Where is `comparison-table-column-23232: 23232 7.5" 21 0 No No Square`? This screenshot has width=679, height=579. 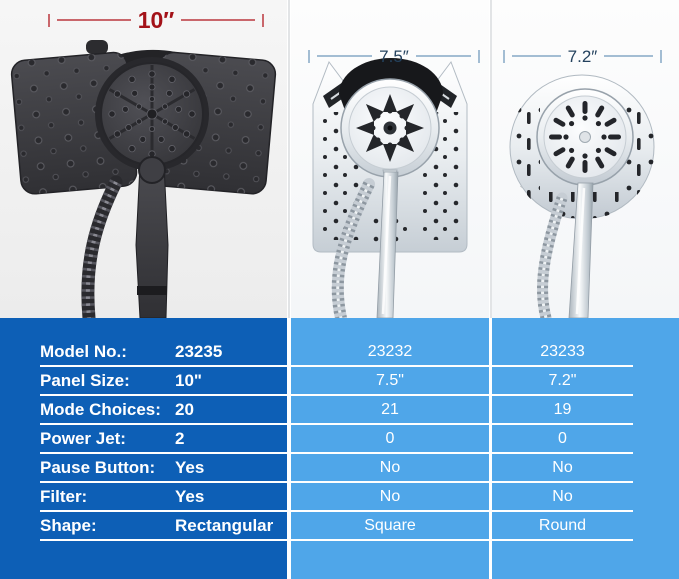
comparison-table-column-23232: 23232 7.5" 21 0 No No Square is located at coordinates (390, 448).